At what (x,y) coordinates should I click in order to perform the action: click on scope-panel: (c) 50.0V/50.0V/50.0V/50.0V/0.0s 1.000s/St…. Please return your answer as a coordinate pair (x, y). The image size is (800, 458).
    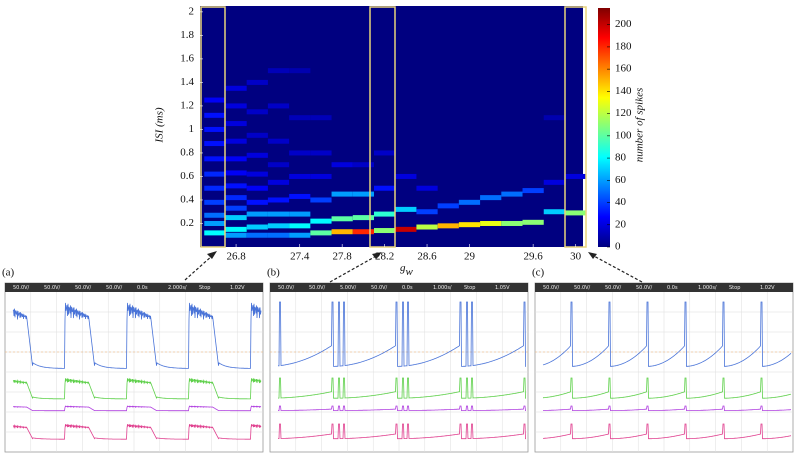
    Looking at the image, I should click on (663, 360).